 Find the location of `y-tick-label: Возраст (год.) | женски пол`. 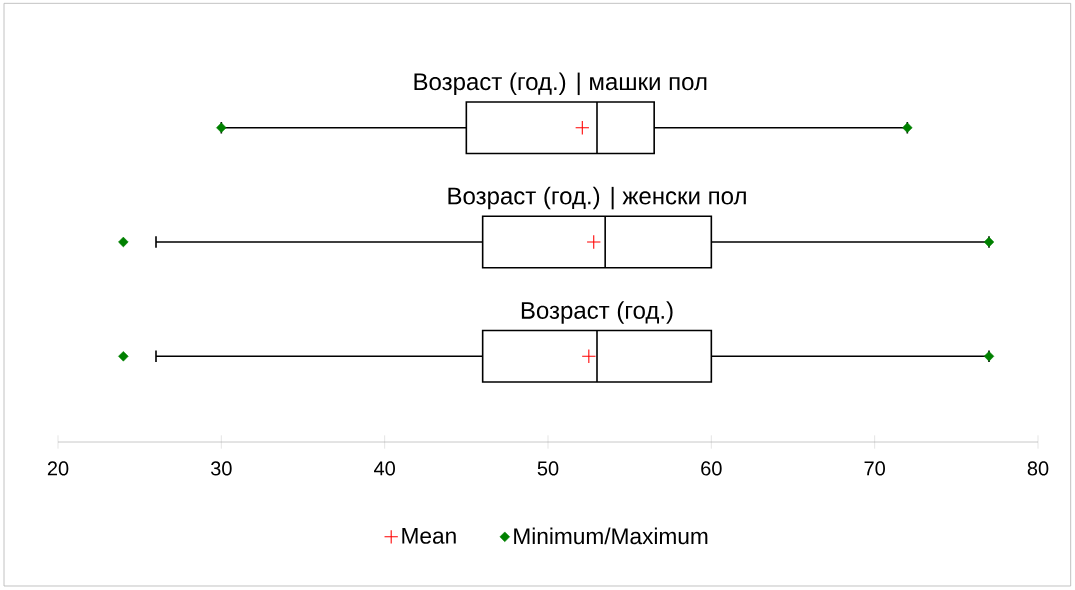

y-tick-label: Возраст (год.) | женски пол is located at coordinates (597, 198).